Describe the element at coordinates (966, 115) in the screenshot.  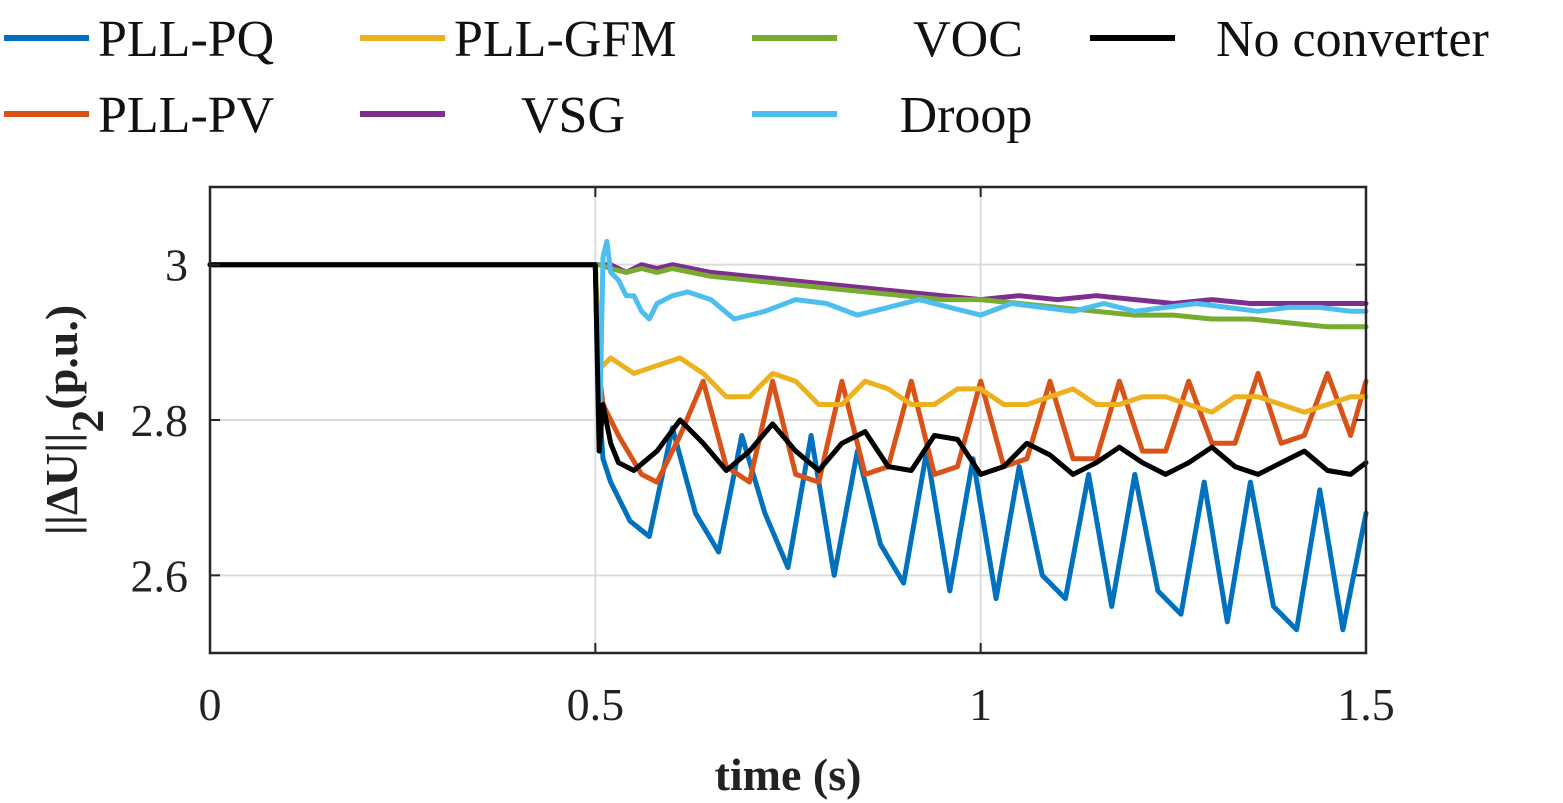
I see `legend-label: Droop` at that location.